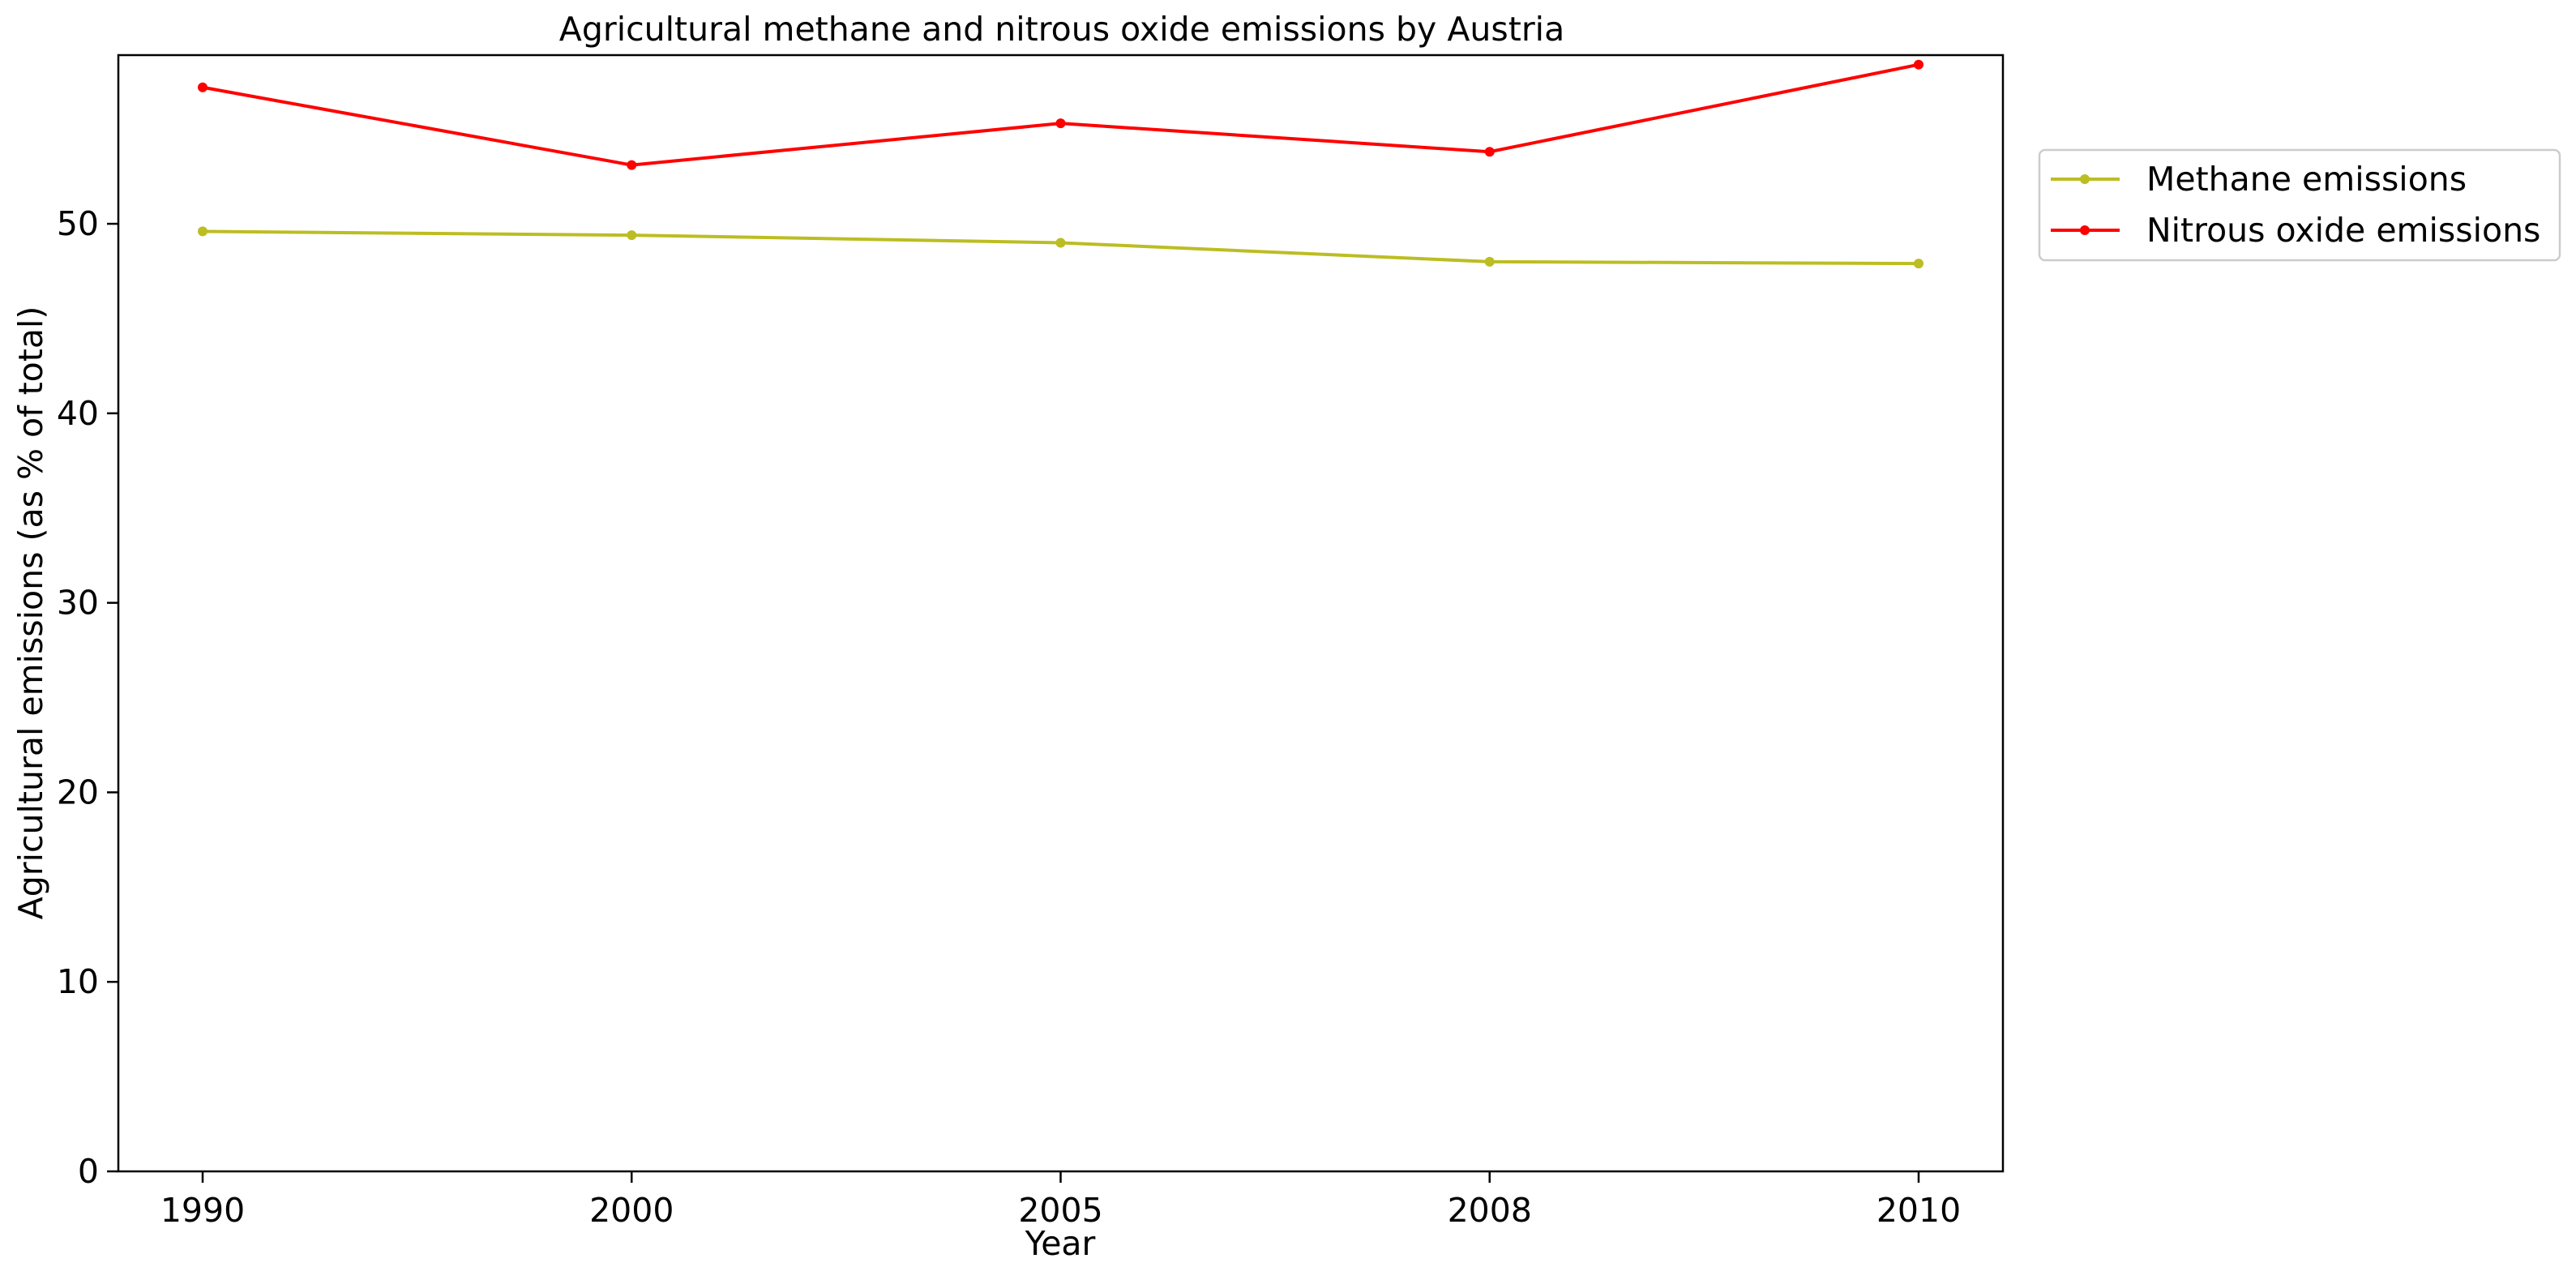 The width and height of the screenshot is (2576, 1280). I want to click on legend-label-methane-emissions: Methane emissions, so click(2306, 179).